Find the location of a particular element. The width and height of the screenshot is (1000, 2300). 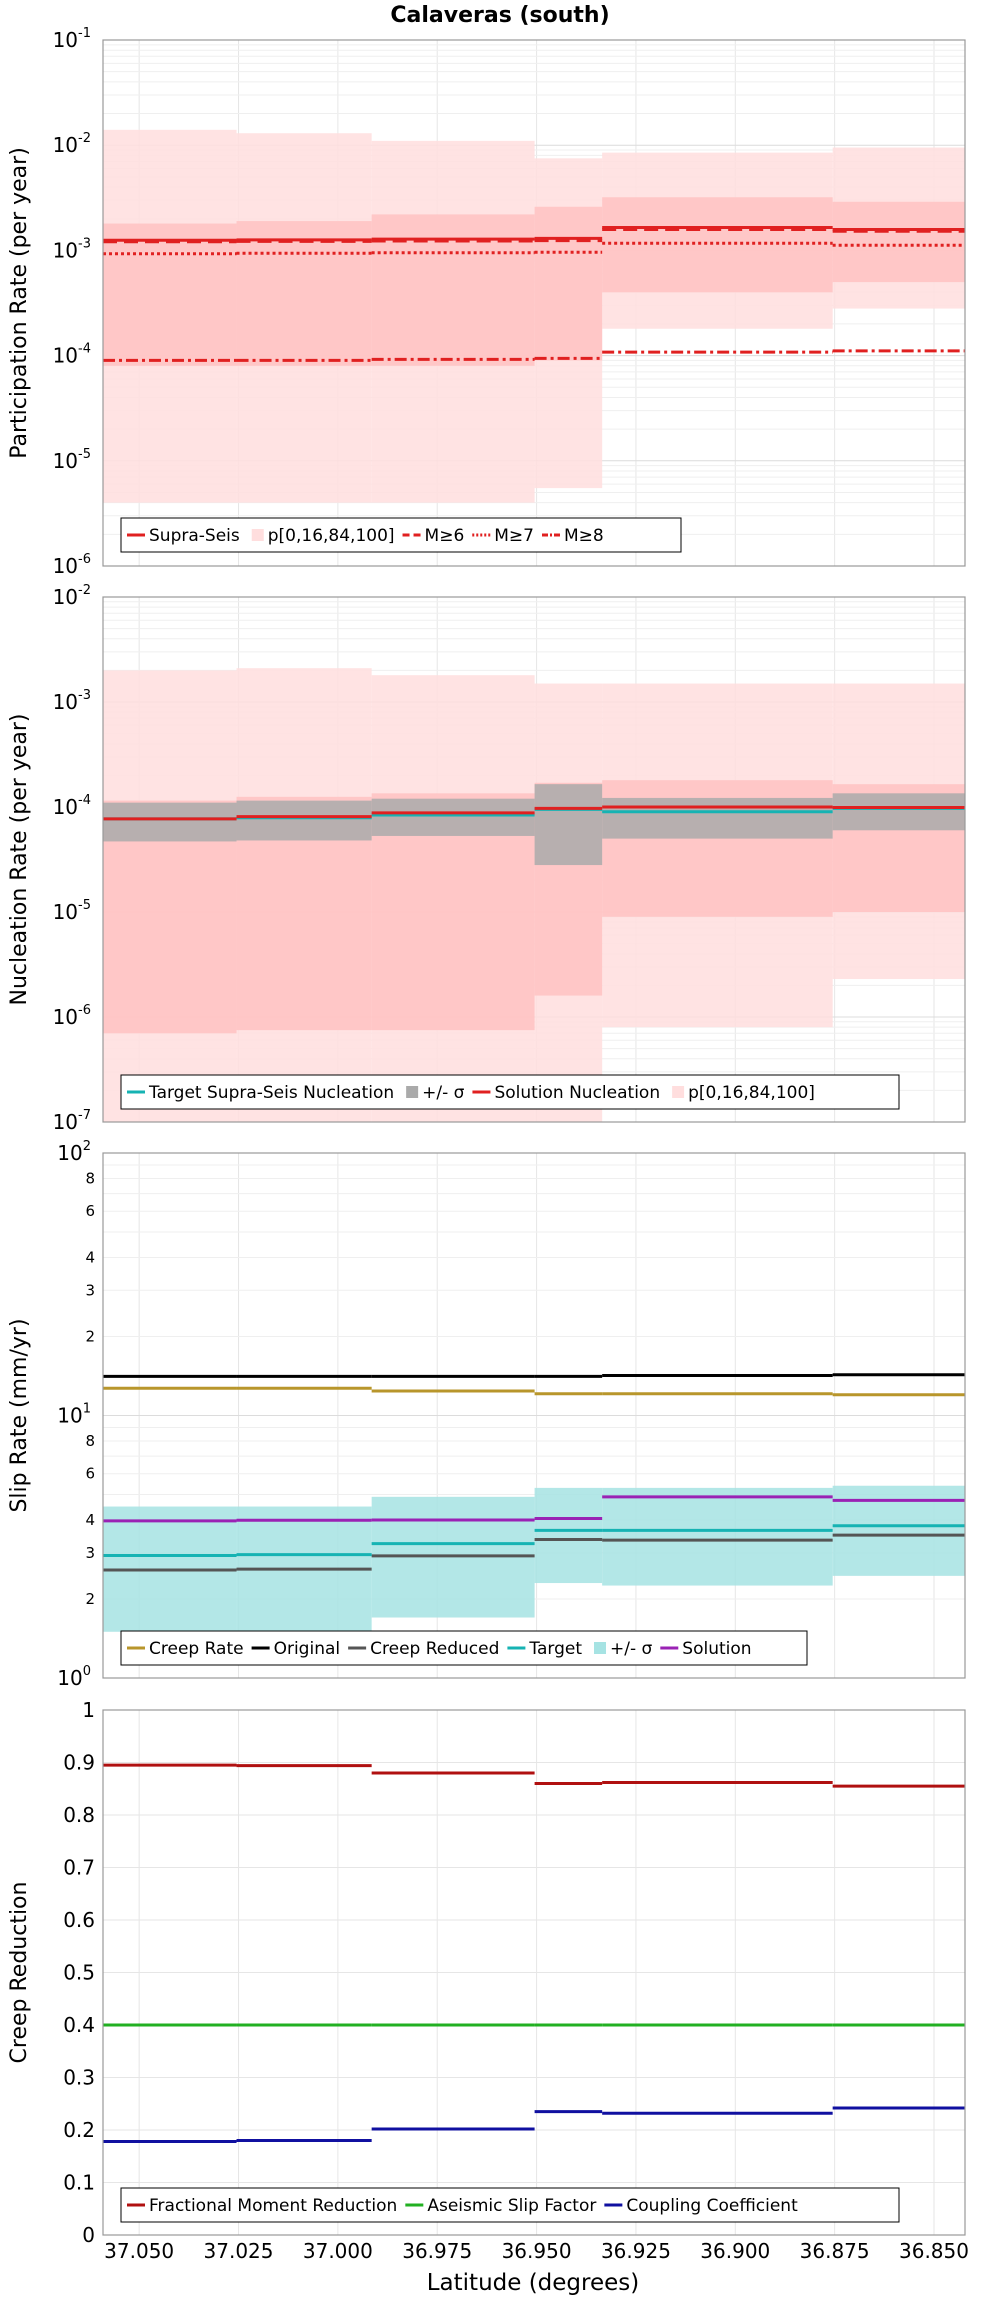

y-ticks-participation: 10⁻⁶ 10⁻⁵ 10⁻⁴ 10⁻³ 10⁻² 10⁻¹ is located at coordinates (72, 302).